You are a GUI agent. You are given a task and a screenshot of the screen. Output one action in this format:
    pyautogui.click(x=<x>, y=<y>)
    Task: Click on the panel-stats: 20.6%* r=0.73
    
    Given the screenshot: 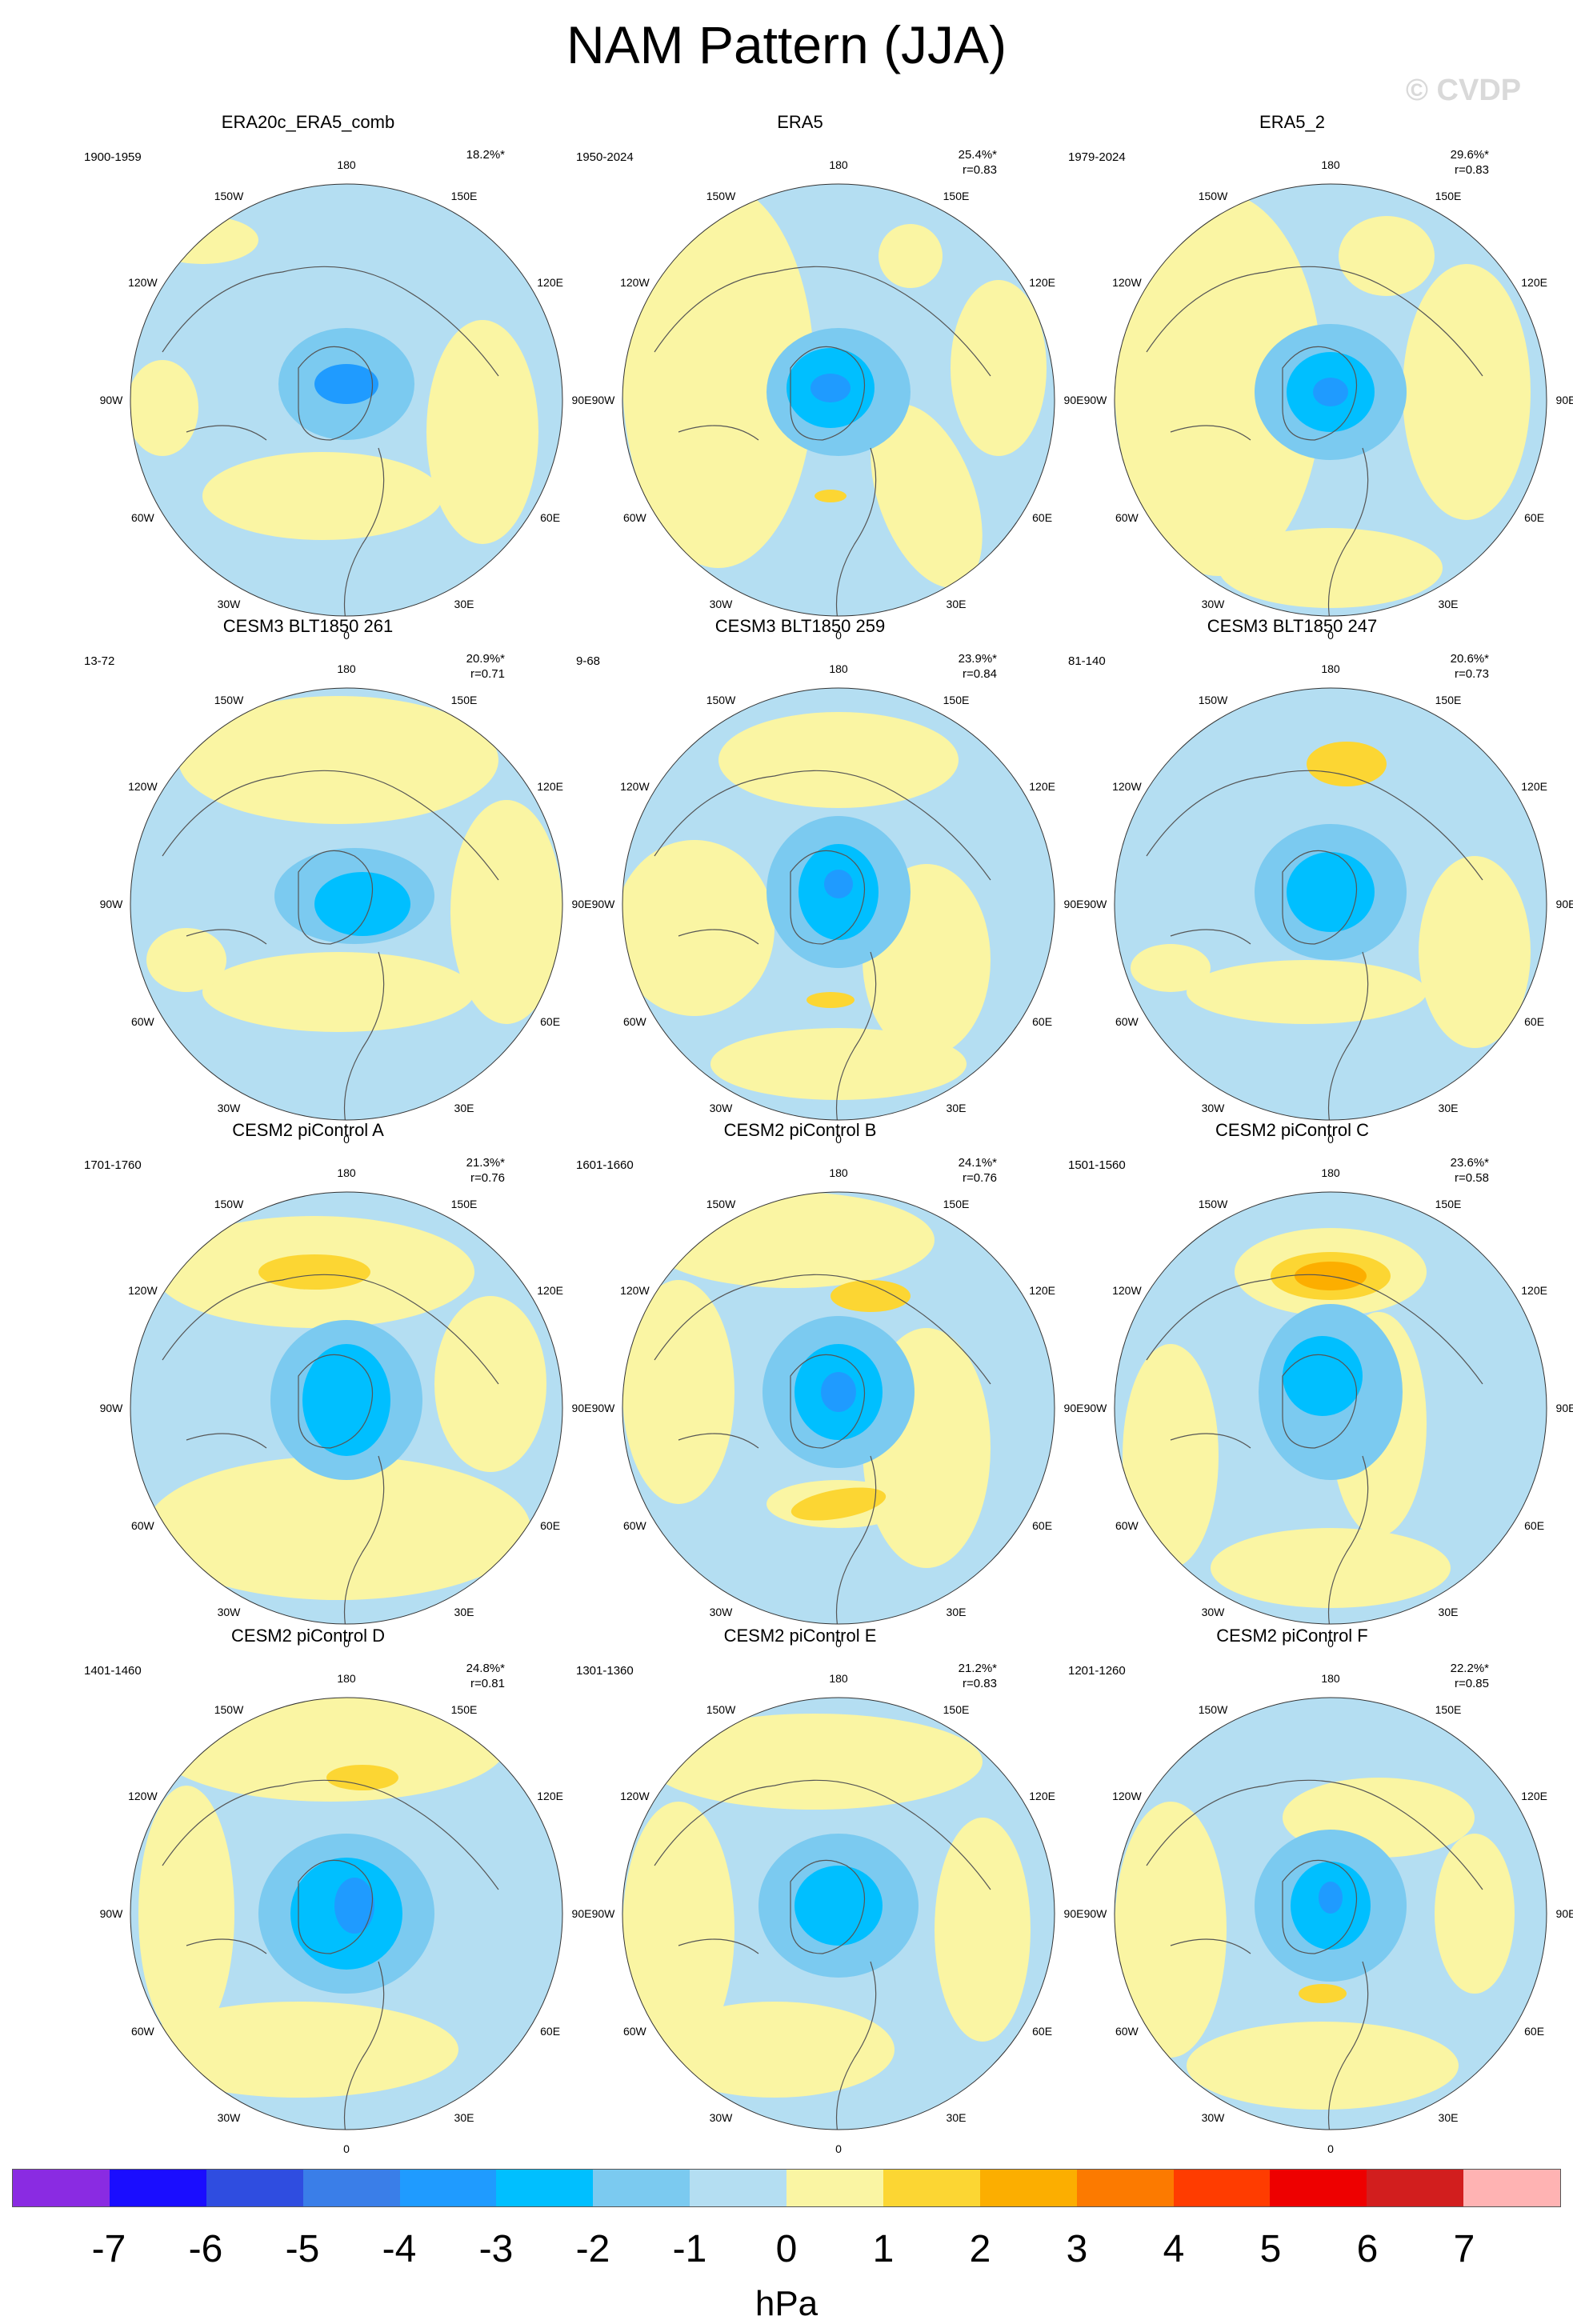 What is the action you would take?
    pyautogui.click(x=1470, y=666)
    